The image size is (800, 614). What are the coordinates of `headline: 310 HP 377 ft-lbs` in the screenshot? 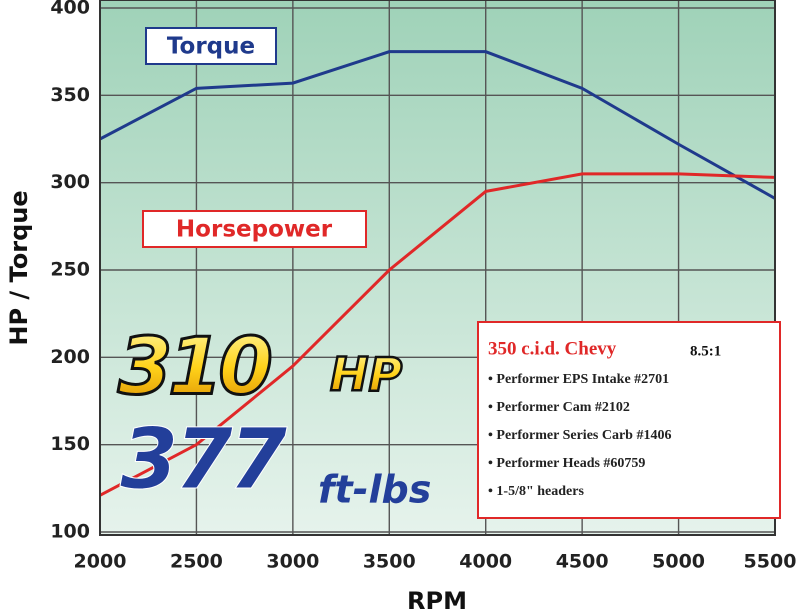 It's located at (274, 416).